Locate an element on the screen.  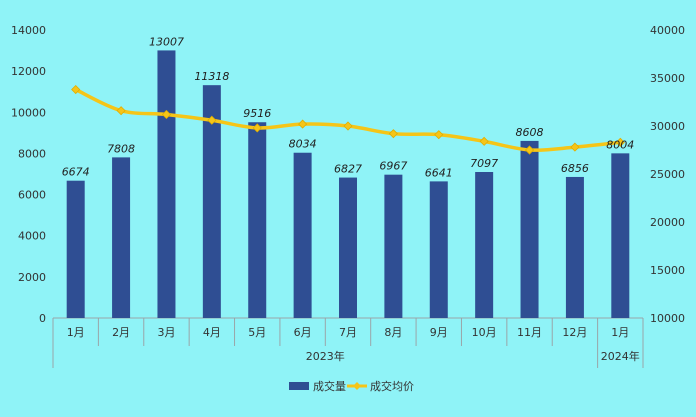
legend-label: 成交量 is located at coordinates (329, 386).